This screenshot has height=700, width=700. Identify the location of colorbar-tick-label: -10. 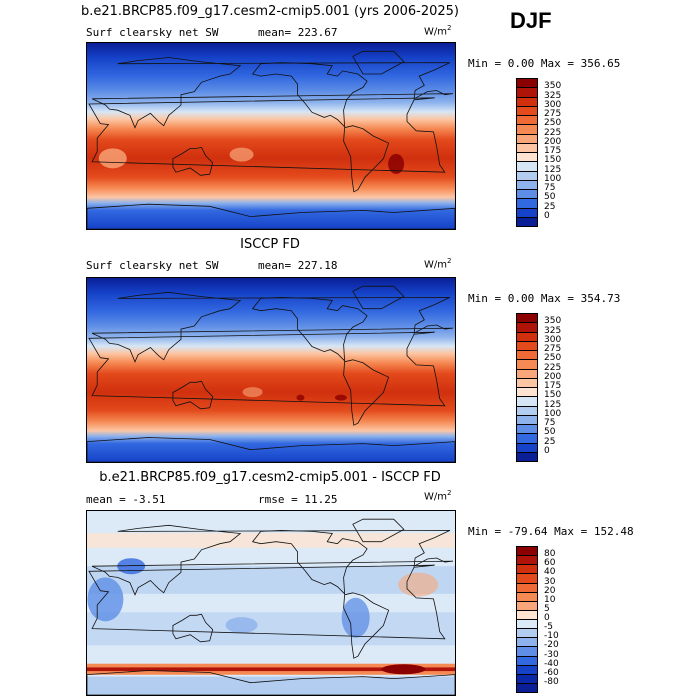
(551, 636).